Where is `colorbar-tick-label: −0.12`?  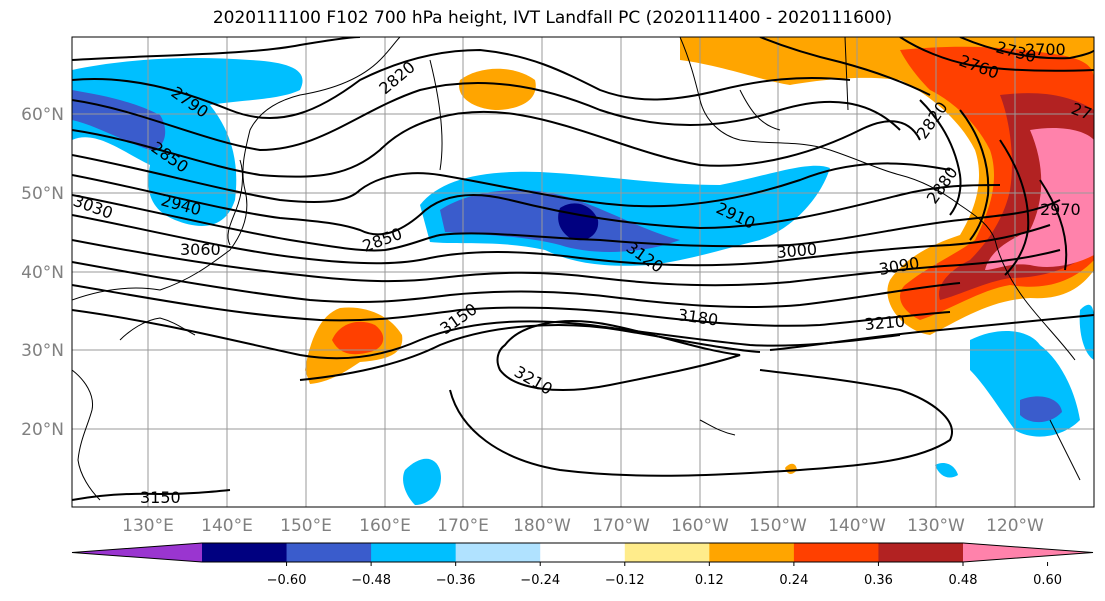
colorbar-tick-label: −0.12 is located at coordinates (625, 580).